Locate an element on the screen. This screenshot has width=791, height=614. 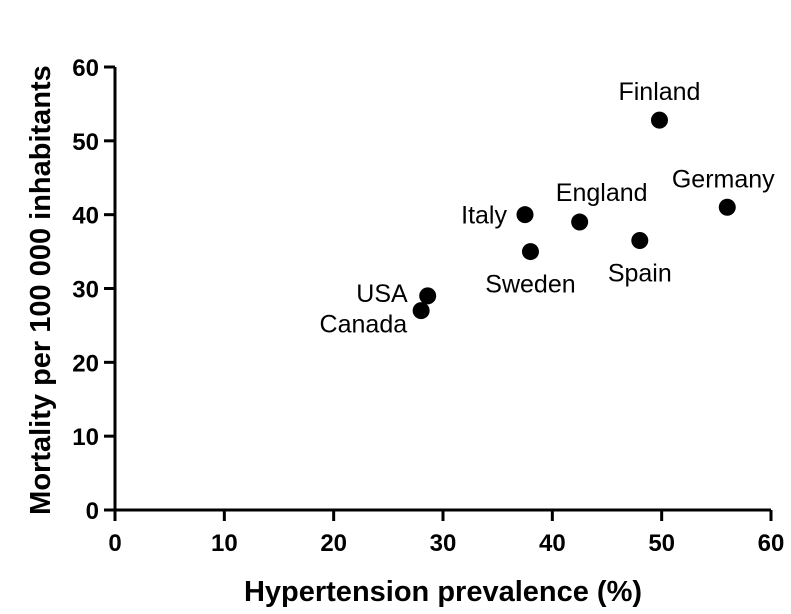
y-tick-label: 40 is located at coordinates (85, 216).